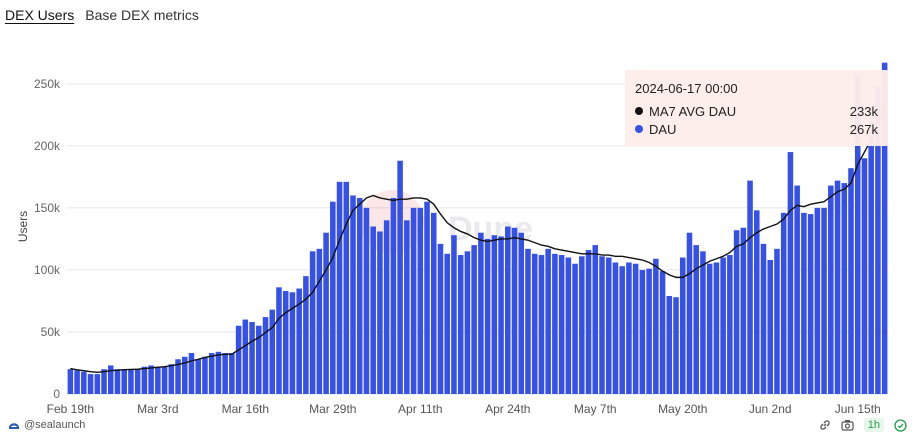 This screenshot has height=444, width=913. Describe the element at coordinates (900, 425) in the screenshot. I see `refresh-check-icon` at that location.